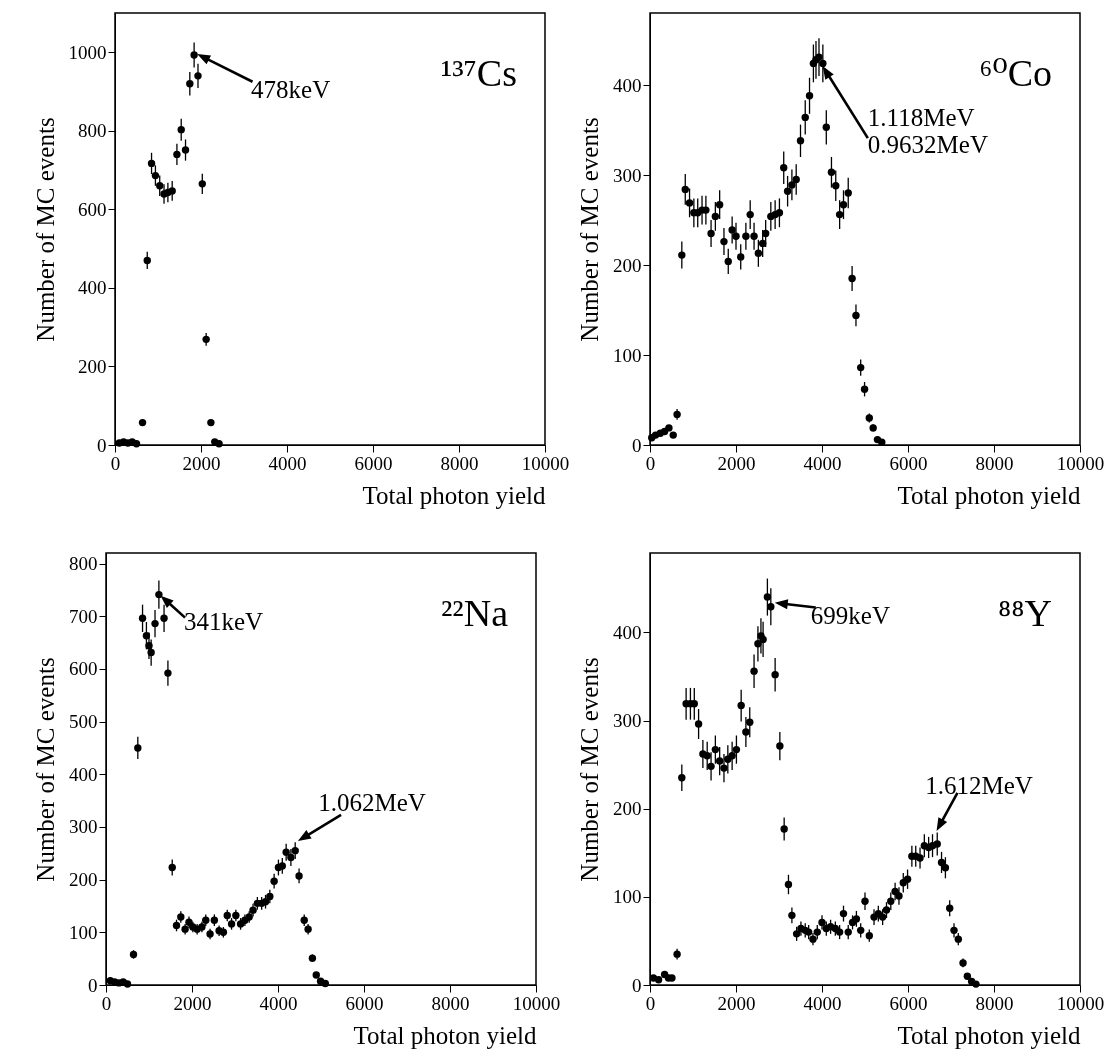 The height and width of the screenshot is (1051, 1116). What do you see at coordinates (87, 52) in the screenshot?
I see `y-tick-label: 1000` at bounding box center [87, 52].